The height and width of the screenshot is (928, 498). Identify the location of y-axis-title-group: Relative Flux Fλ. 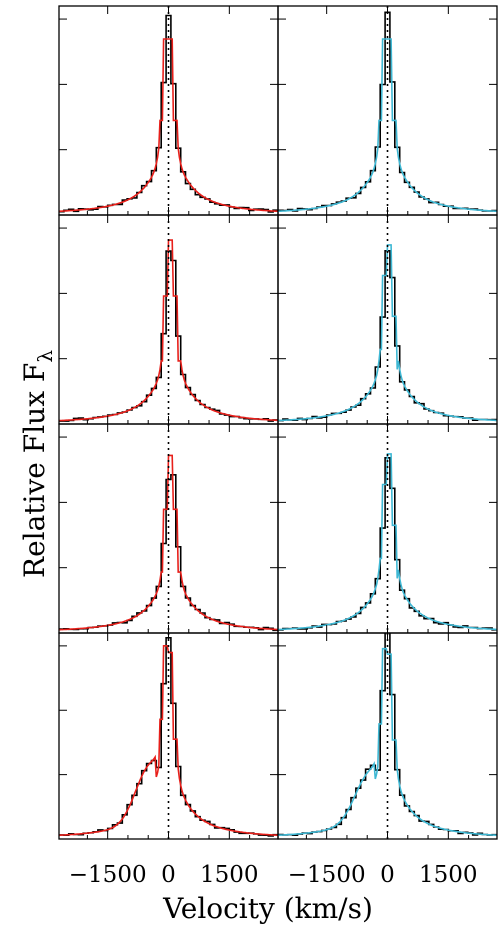
(37, 464).